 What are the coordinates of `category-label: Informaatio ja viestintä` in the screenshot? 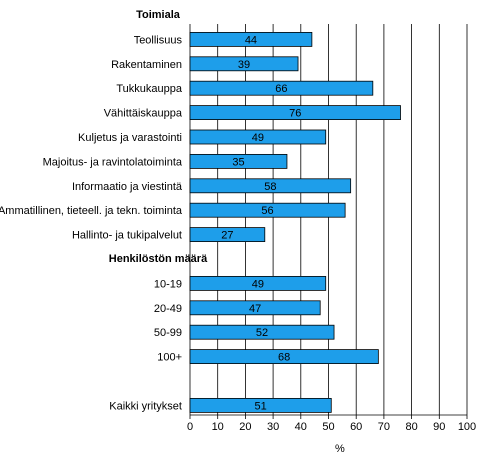 It's located at (127, 187).